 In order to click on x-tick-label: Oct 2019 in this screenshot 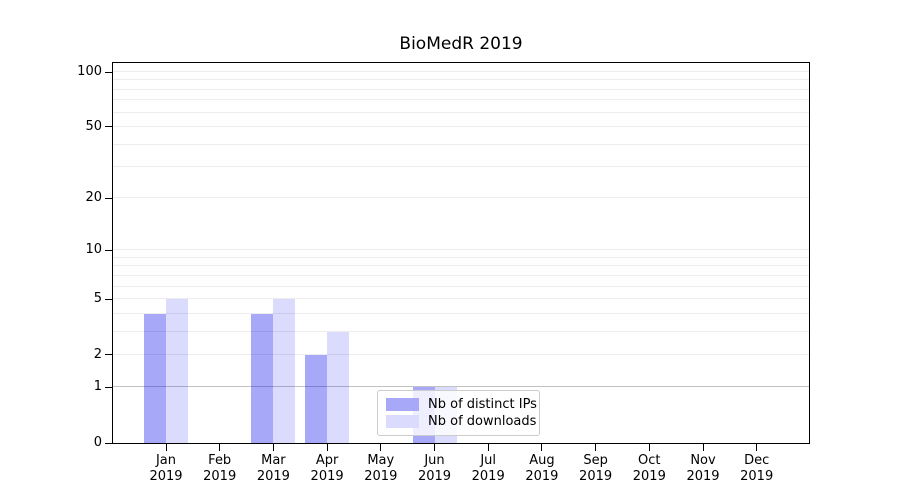, I will do `click(649, 468)`.